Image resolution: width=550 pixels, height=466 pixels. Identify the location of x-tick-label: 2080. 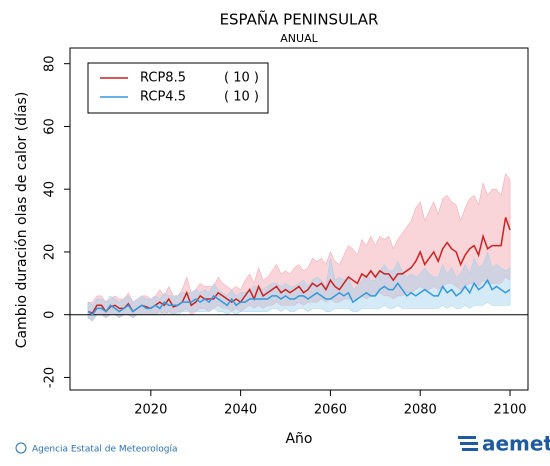
(420, 410).